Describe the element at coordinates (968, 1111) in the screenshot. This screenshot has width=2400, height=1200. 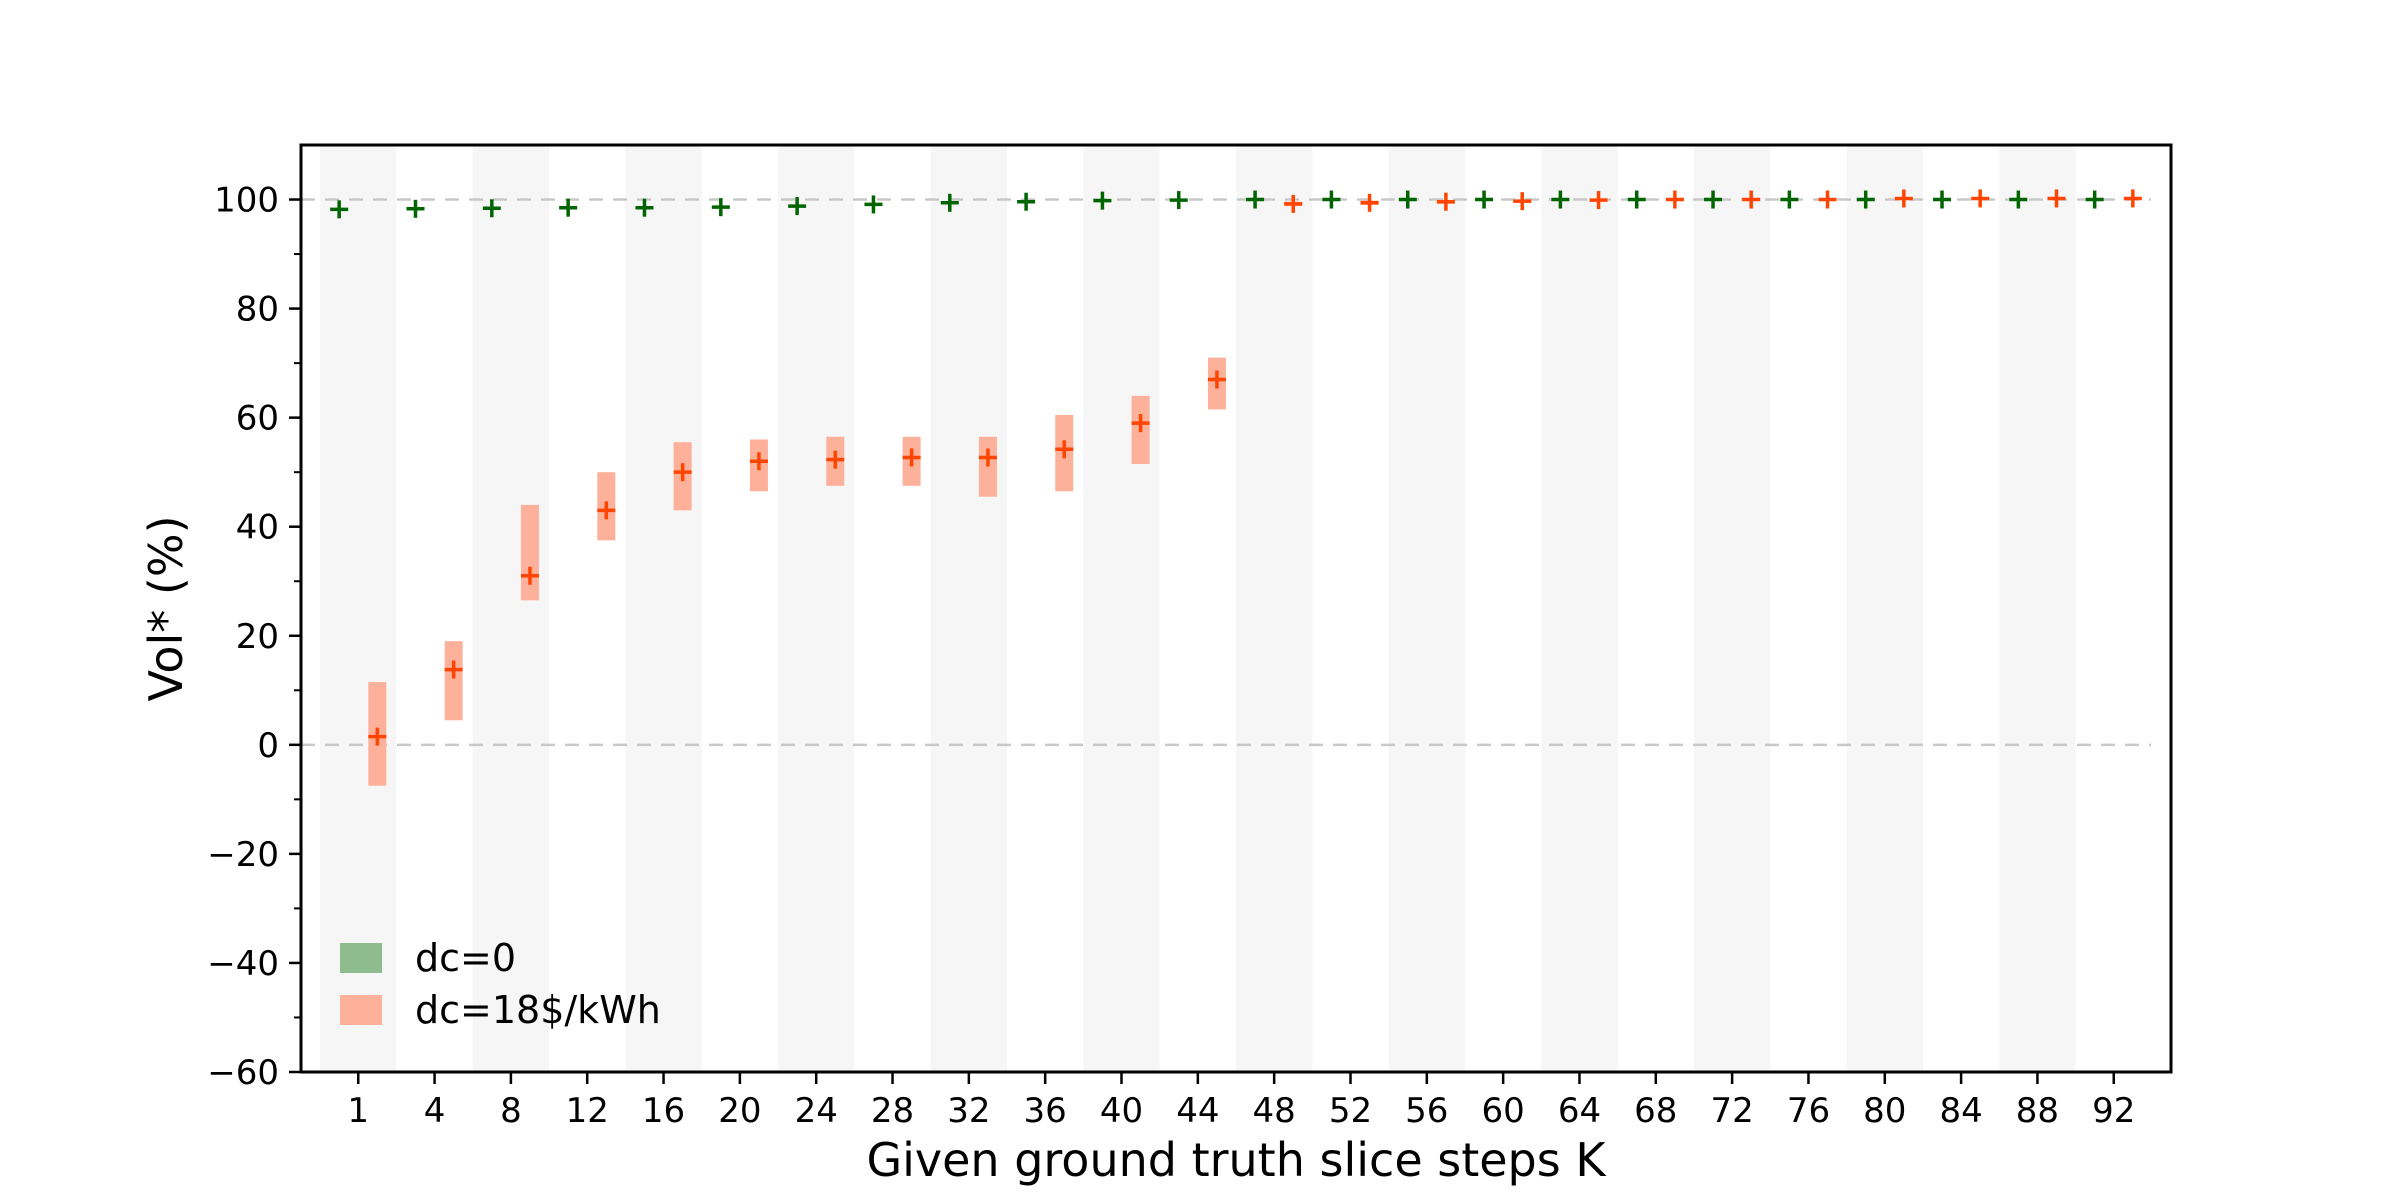
I see `x-tick-label: 32` at that location.